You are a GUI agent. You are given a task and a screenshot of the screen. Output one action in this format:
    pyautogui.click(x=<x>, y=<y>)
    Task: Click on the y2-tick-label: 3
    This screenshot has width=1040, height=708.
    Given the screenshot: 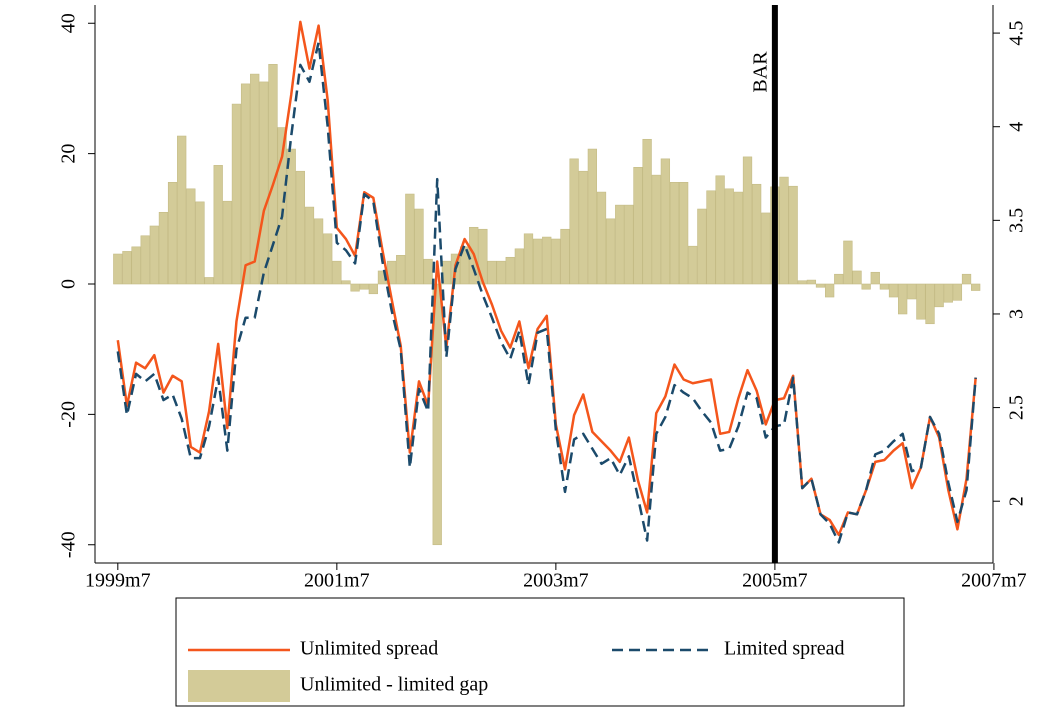 What is the action you would take?
    pyautogui.click(x=1017, y=314)
    